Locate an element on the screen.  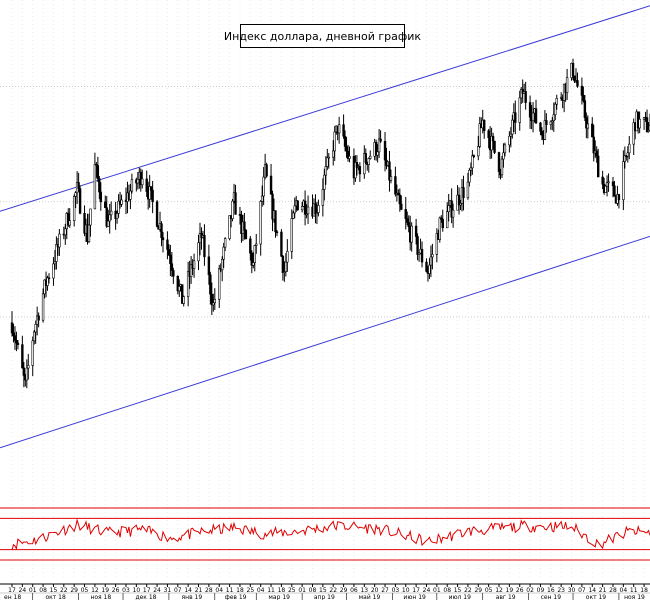
month-label: май 19 is located at coordinates (370, 597).